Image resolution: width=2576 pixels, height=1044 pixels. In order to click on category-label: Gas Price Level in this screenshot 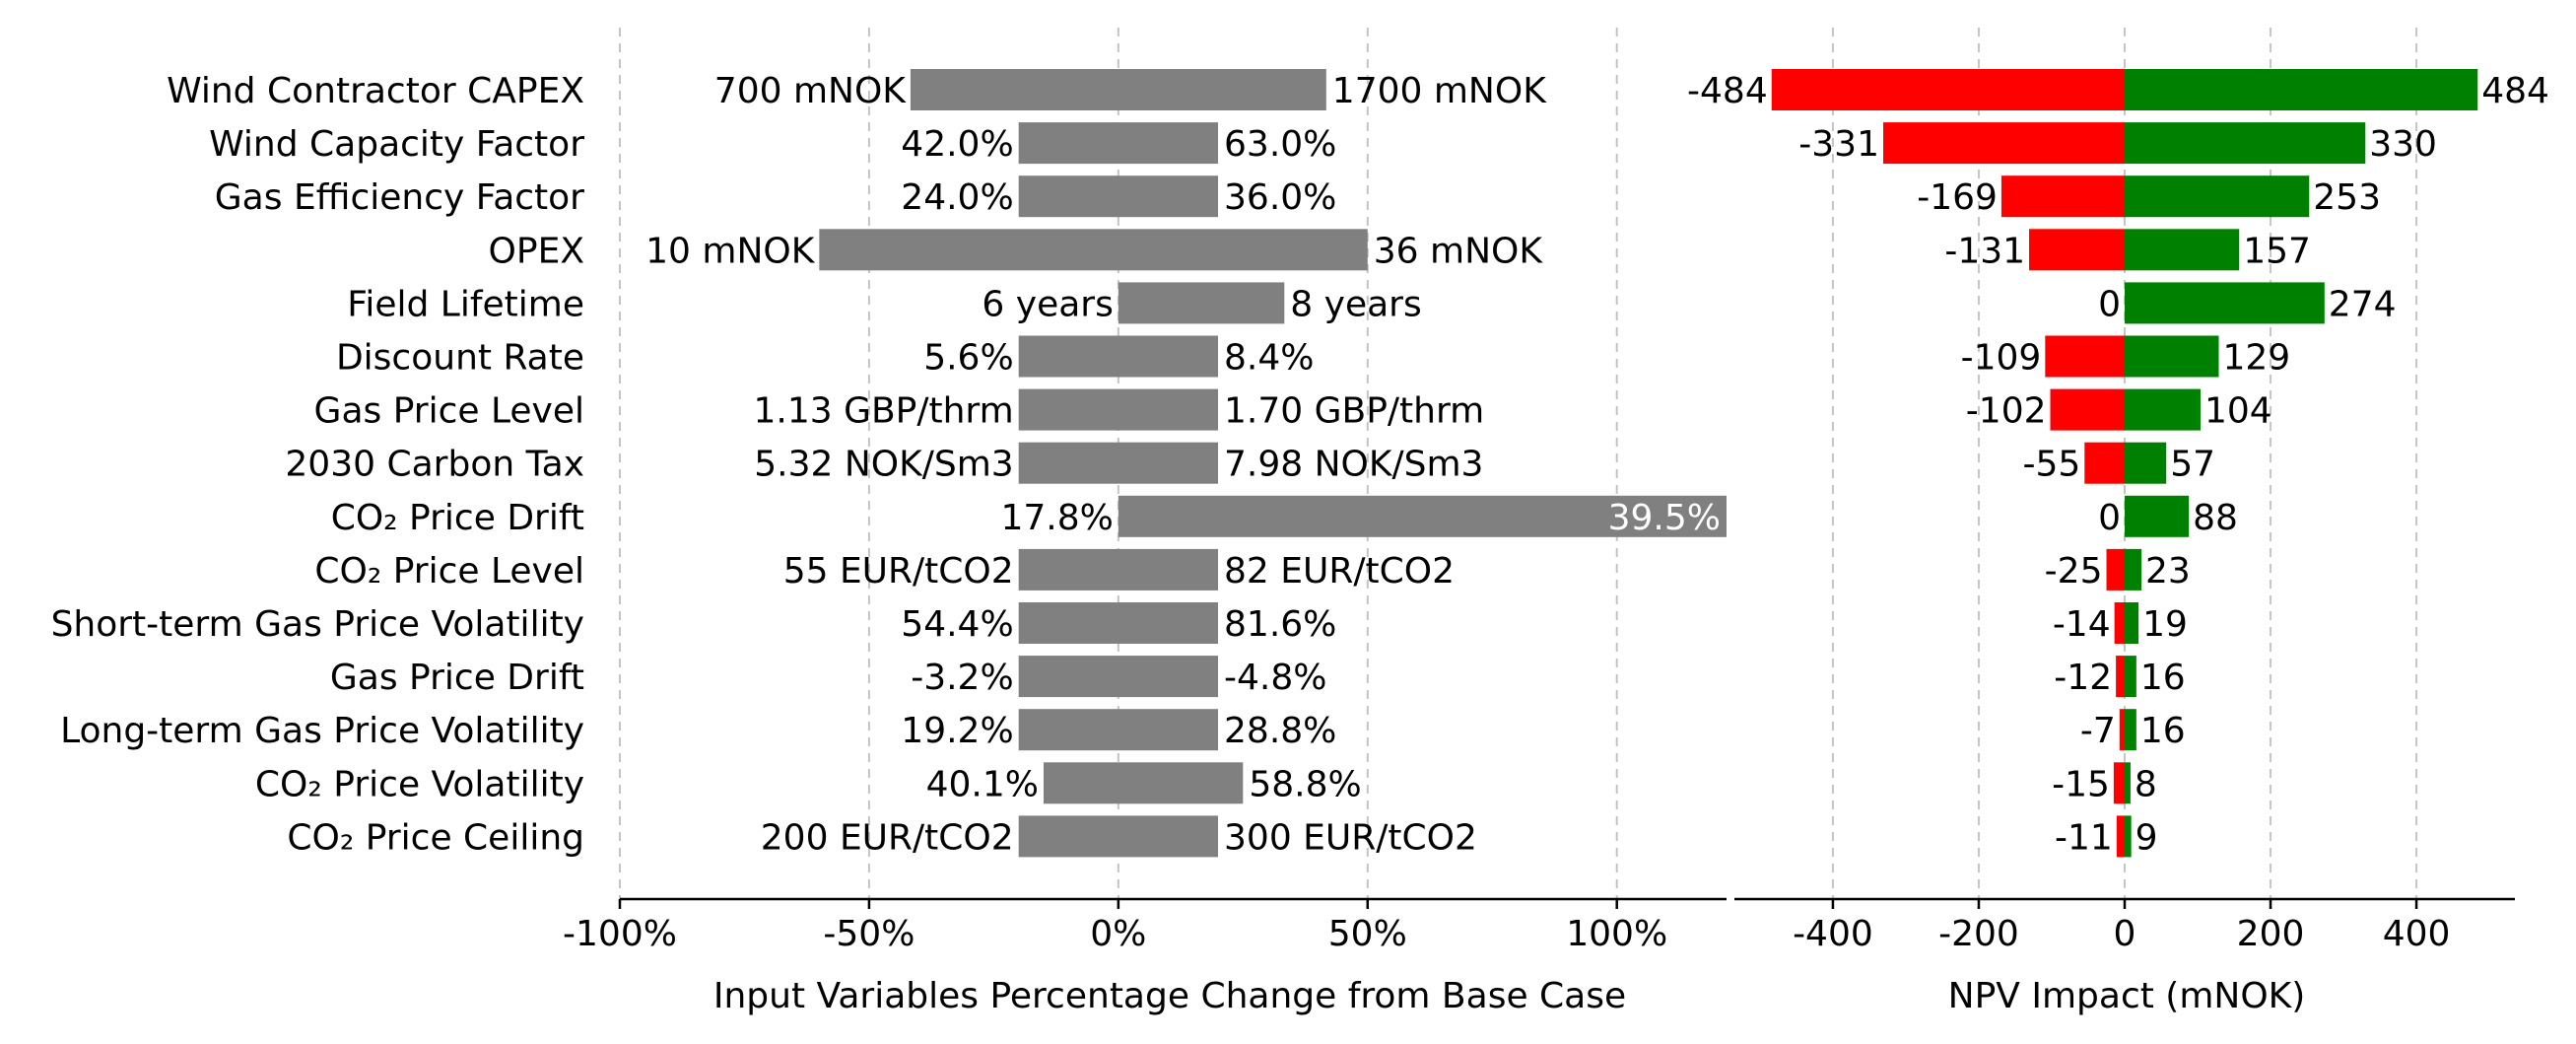, I will do `click(449, 411)`.